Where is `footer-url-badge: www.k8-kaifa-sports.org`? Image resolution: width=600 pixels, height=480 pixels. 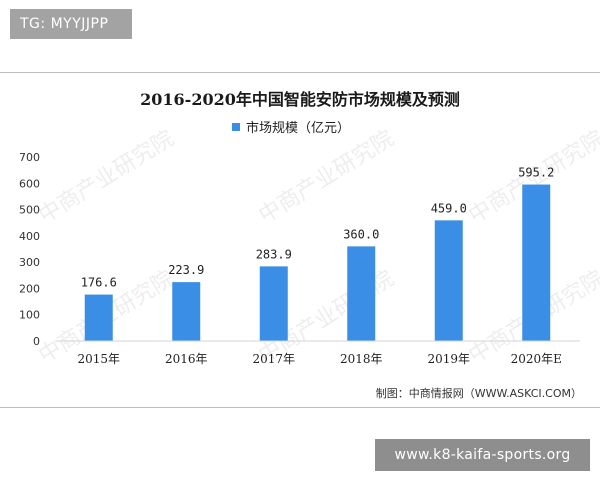 footer-url-badge: www.k8-kaifa-sports.org is located at coordinates (482, 455).